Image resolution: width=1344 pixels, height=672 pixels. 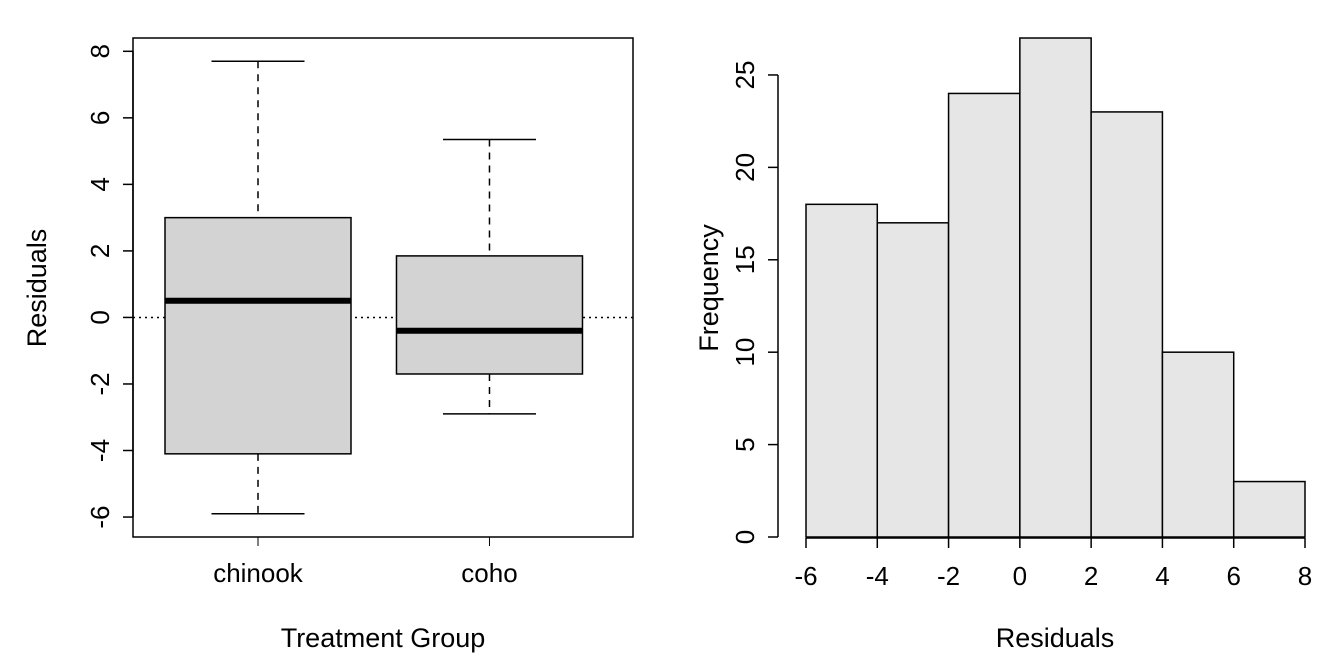 What do you see at coordinates (100, 251) in the screenshot?
I see `y-tick-label-2: 2` at bounding box center [100, 251].